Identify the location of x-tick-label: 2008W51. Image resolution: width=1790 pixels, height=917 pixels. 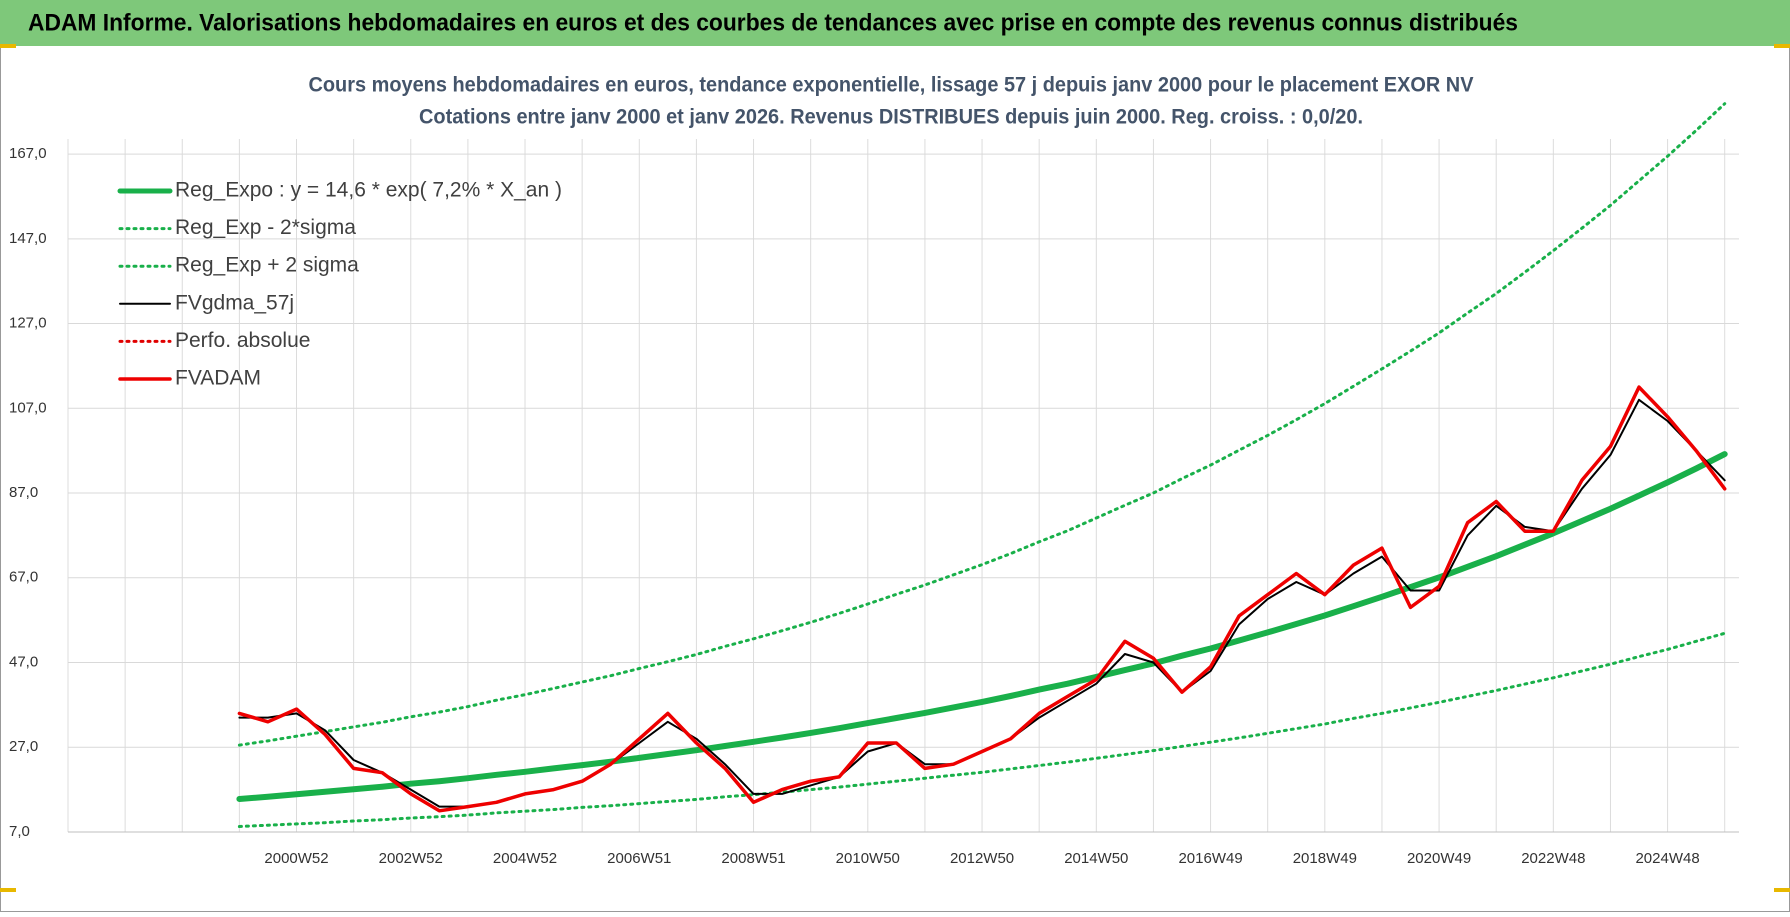
(753, 858).